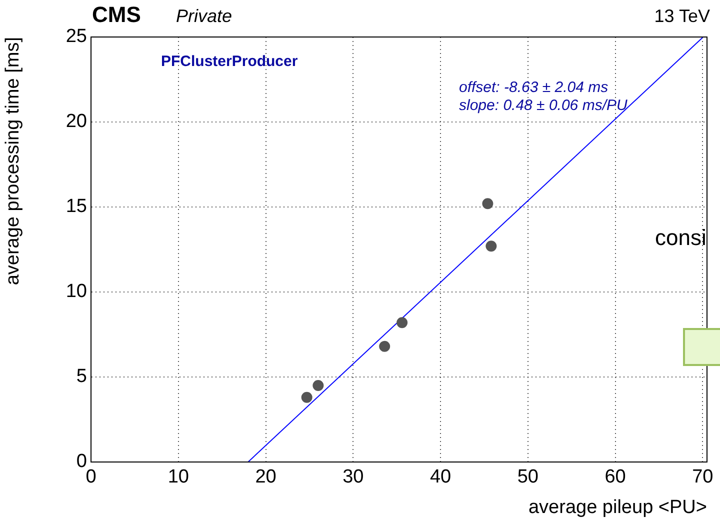  I want to click on annotation: slope: 0.48 ± 0.06 ms/PU, so click(543, 105).